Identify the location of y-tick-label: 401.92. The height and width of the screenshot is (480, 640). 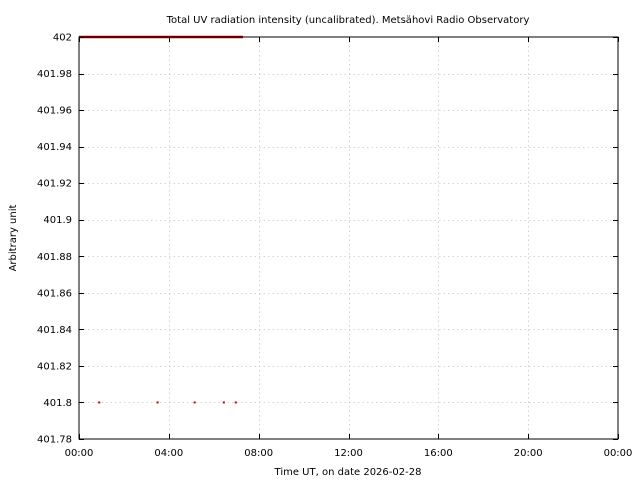
(54, 184).